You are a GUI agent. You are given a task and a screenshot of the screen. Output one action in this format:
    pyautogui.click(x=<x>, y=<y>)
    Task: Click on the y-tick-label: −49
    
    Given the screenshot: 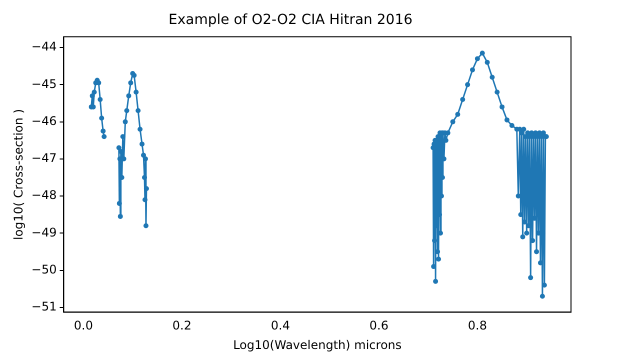 What is the action you would take?
    pyautogui.click(x=44, y=232)
    